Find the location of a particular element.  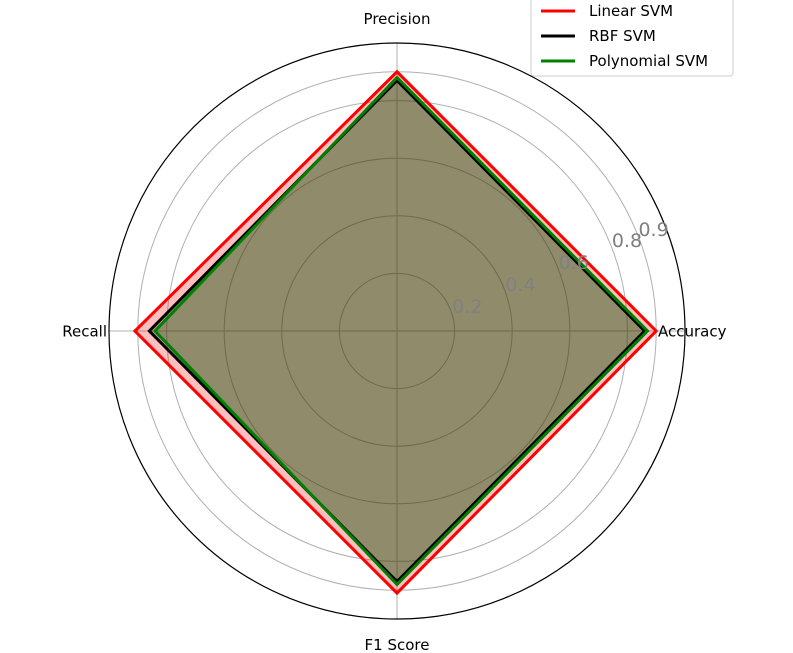

radial-tick-label: 0.6 is located at coordinates (574, 263).